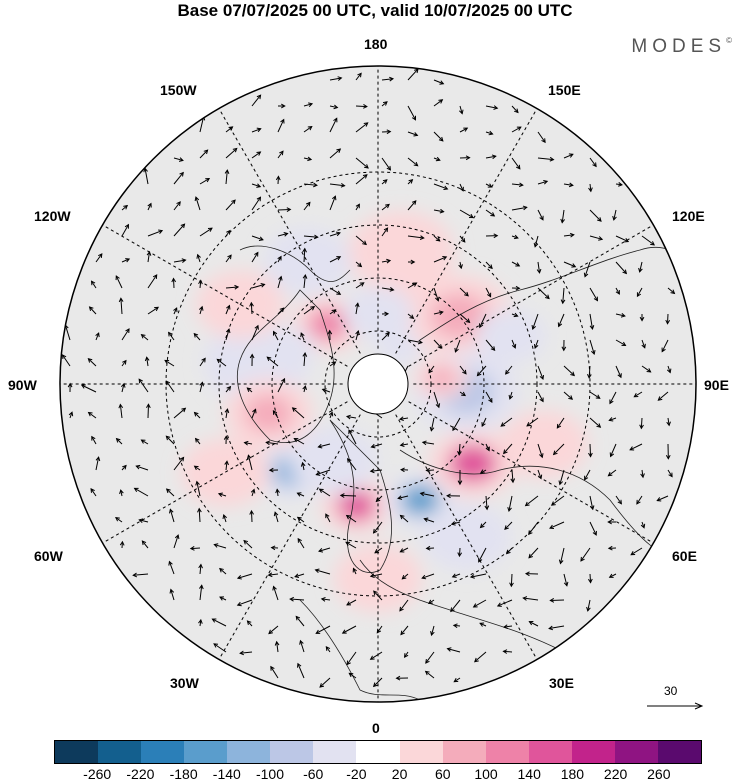  I want to click on brand-logo: MODES©, so click(681, 46).